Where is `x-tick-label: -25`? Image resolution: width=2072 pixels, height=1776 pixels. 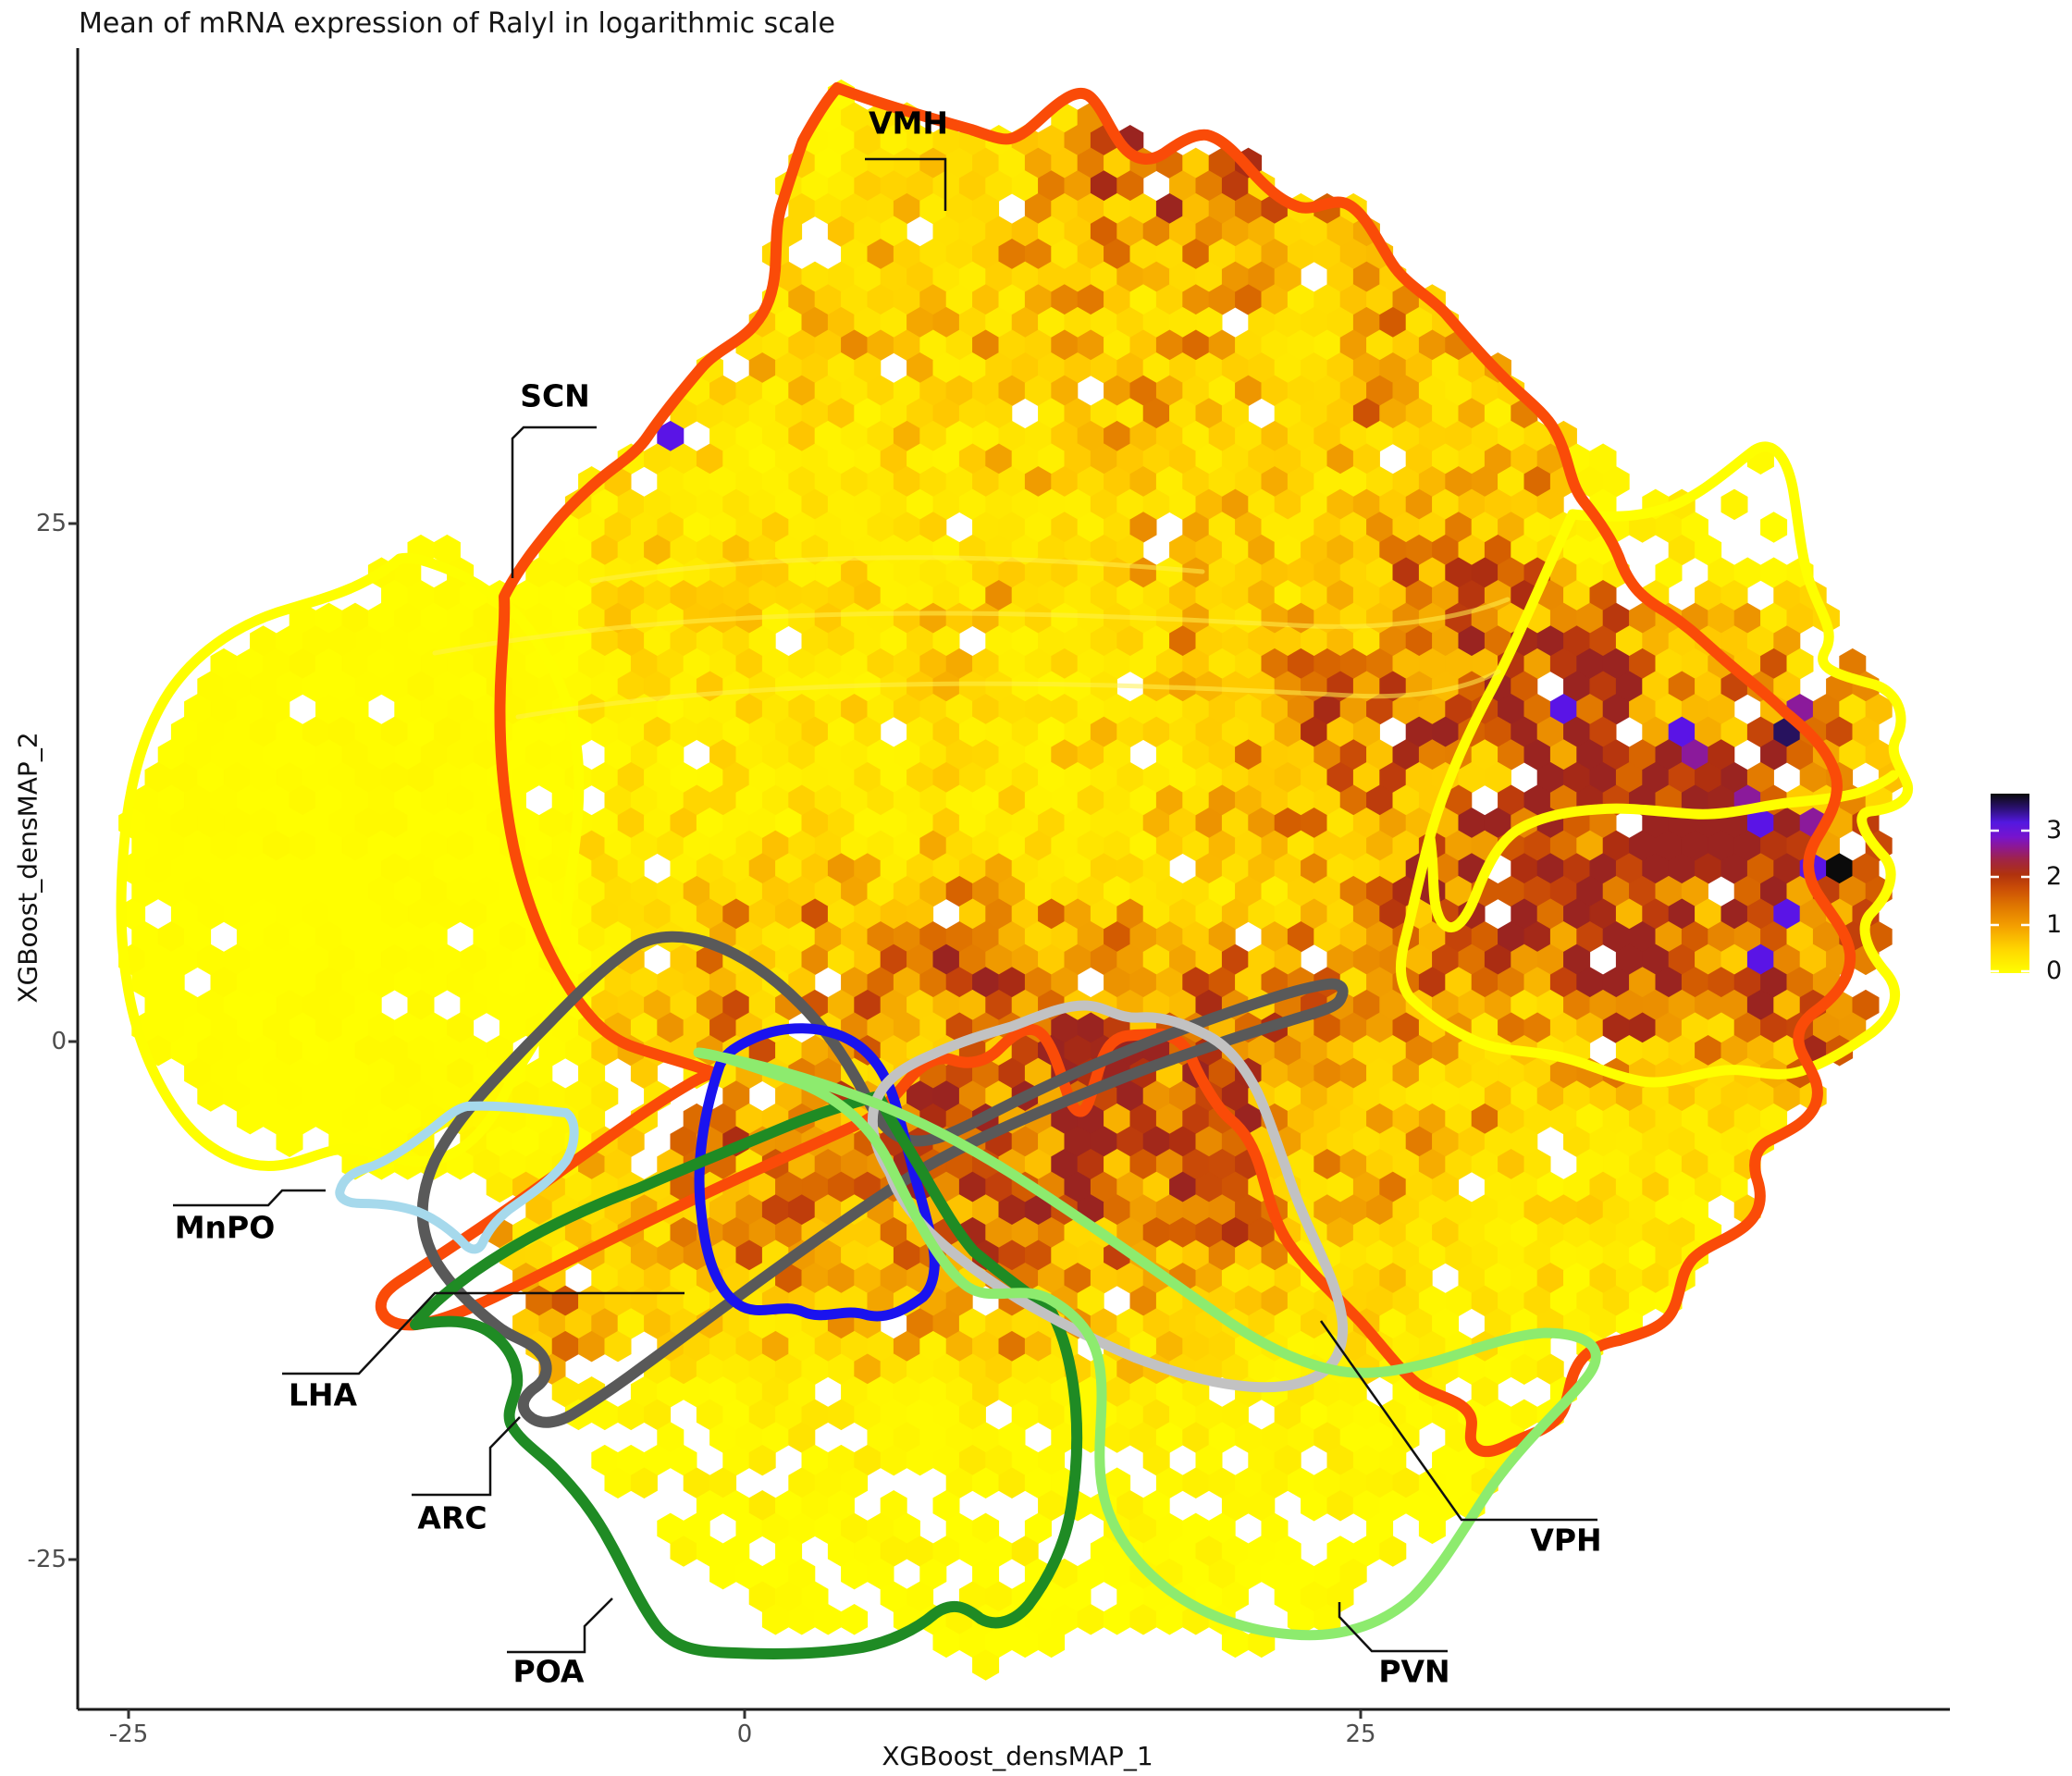 x-tick-label: -25 is located at coordinates (129, 1734).